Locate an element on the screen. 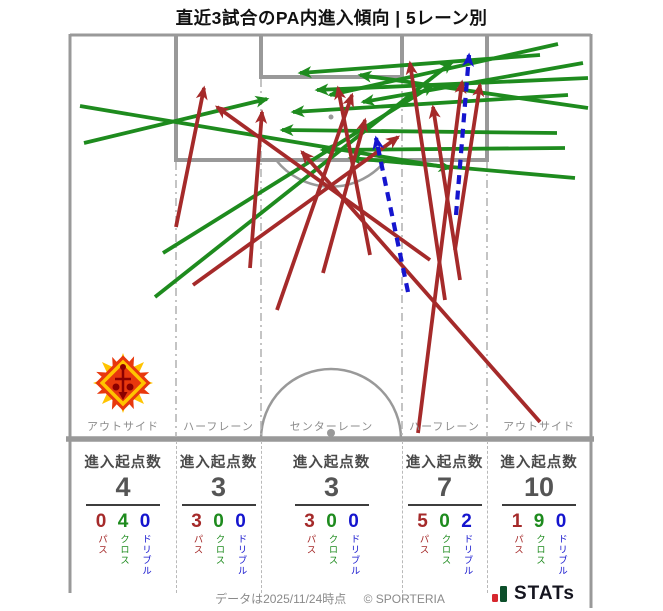  stat-total: 10 is located at coordinates (539, 487).